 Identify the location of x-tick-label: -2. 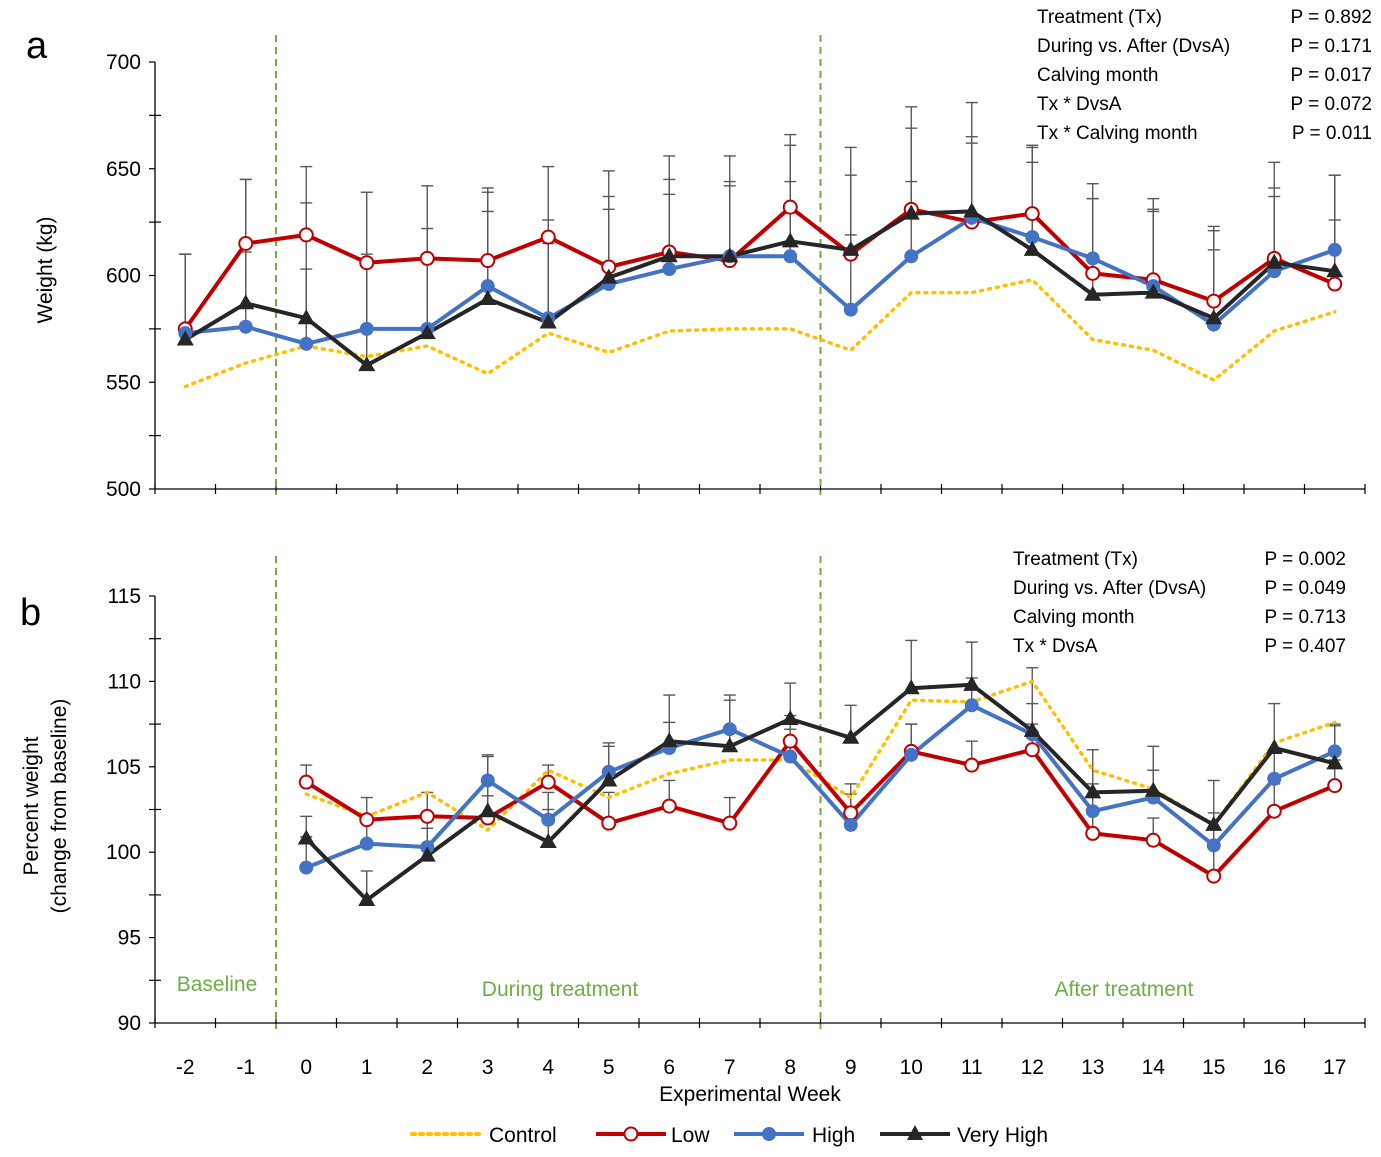
(185, 1067).